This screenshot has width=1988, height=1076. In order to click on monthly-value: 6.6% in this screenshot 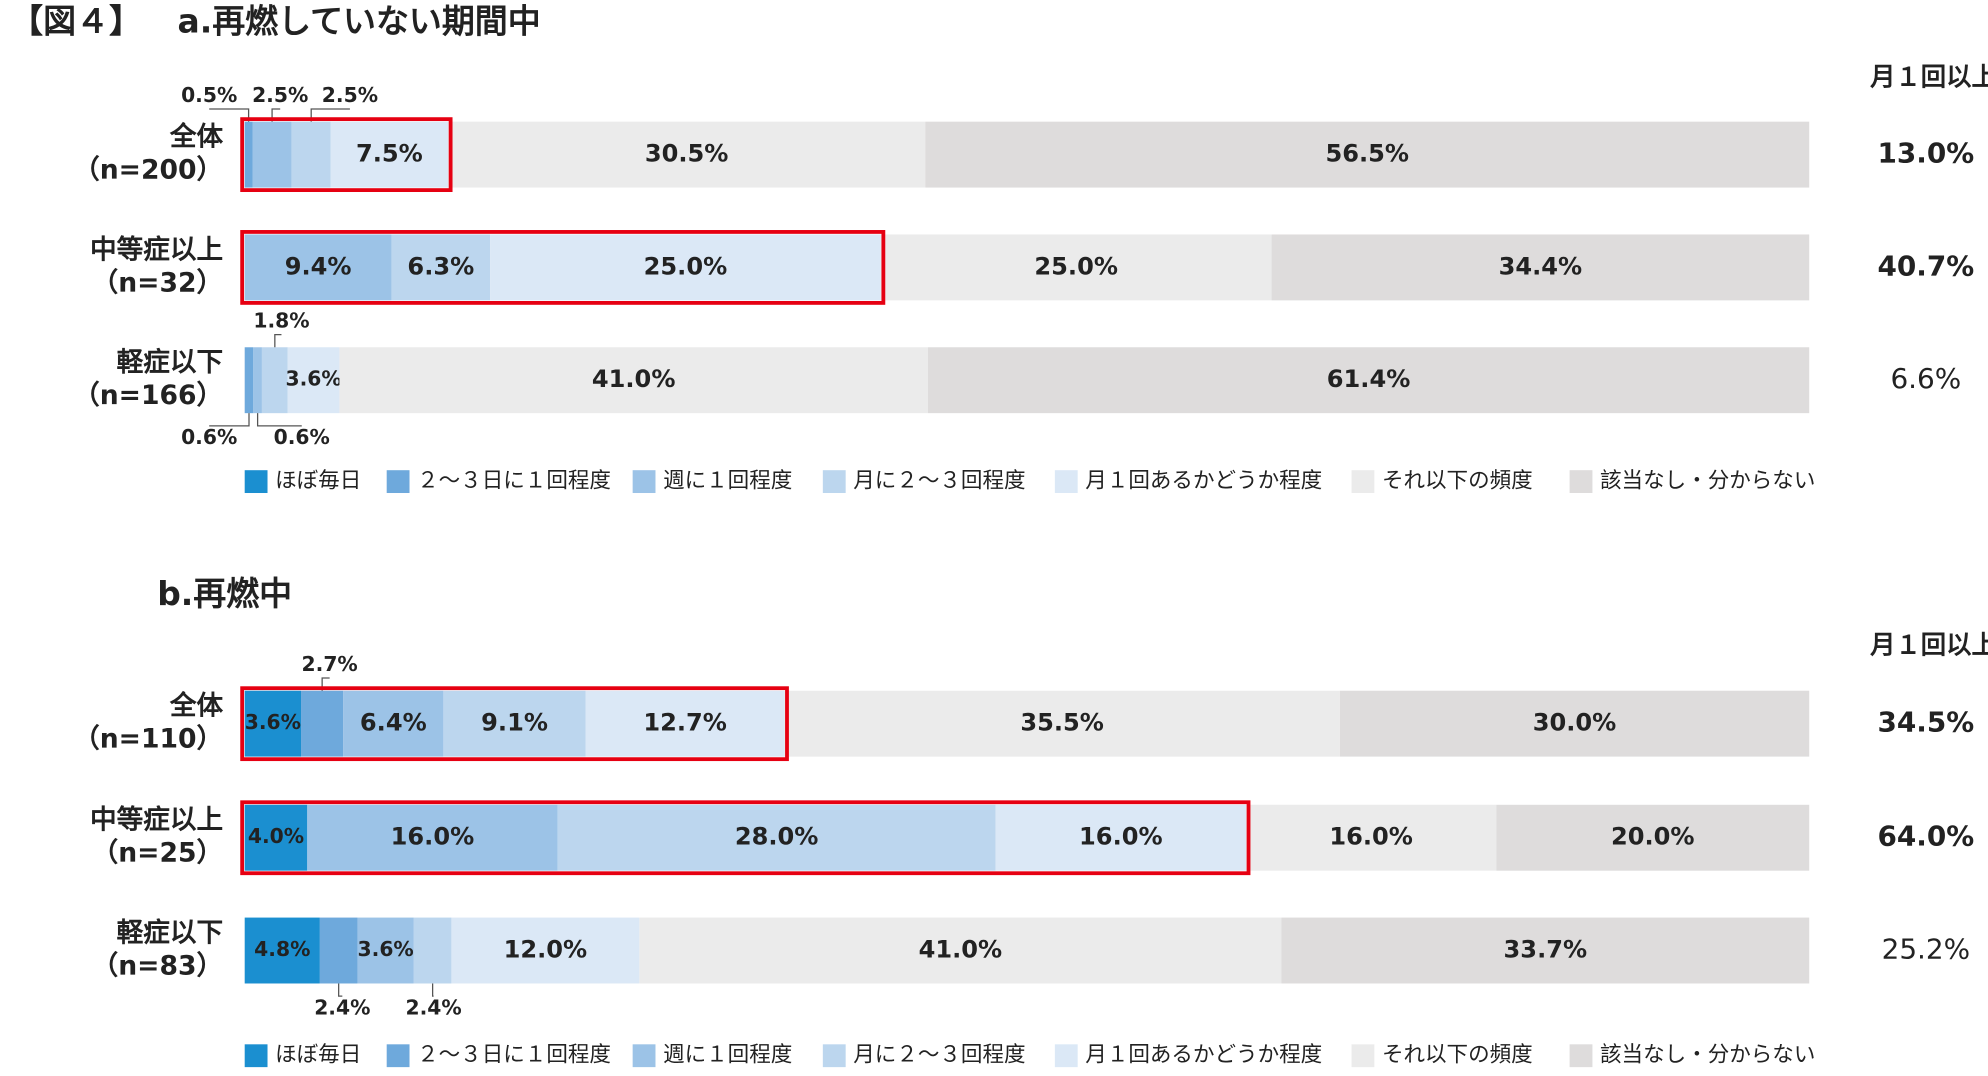, I will do `click(1925, 378)`.